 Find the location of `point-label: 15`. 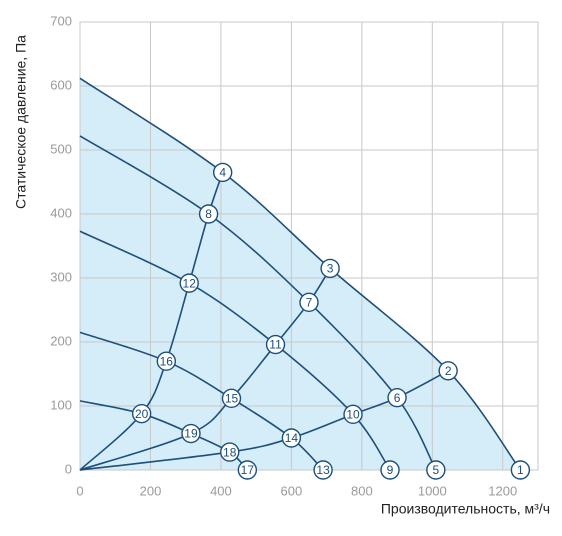

point-label: 15 is located at coordinates (232, 398).